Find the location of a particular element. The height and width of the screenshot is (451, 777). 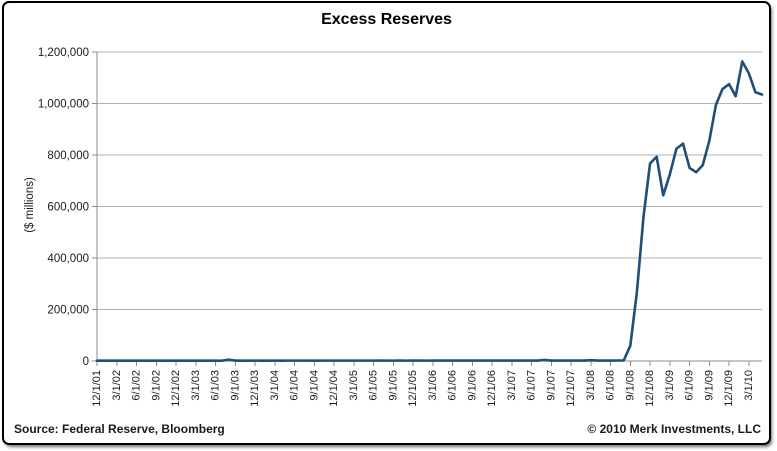

chart-title: Excess Reserves is located at coordinates (386, 19).